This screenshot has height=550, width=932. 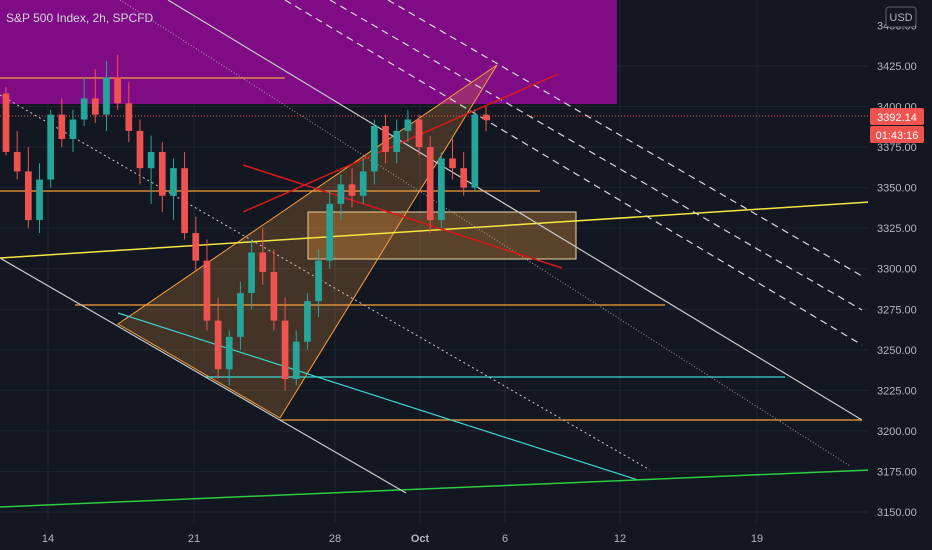 What do you see at coordinates (897, 351) in the screenshot?
I see `y-tick-label: 3250.00` at bounding box center [897, 351].